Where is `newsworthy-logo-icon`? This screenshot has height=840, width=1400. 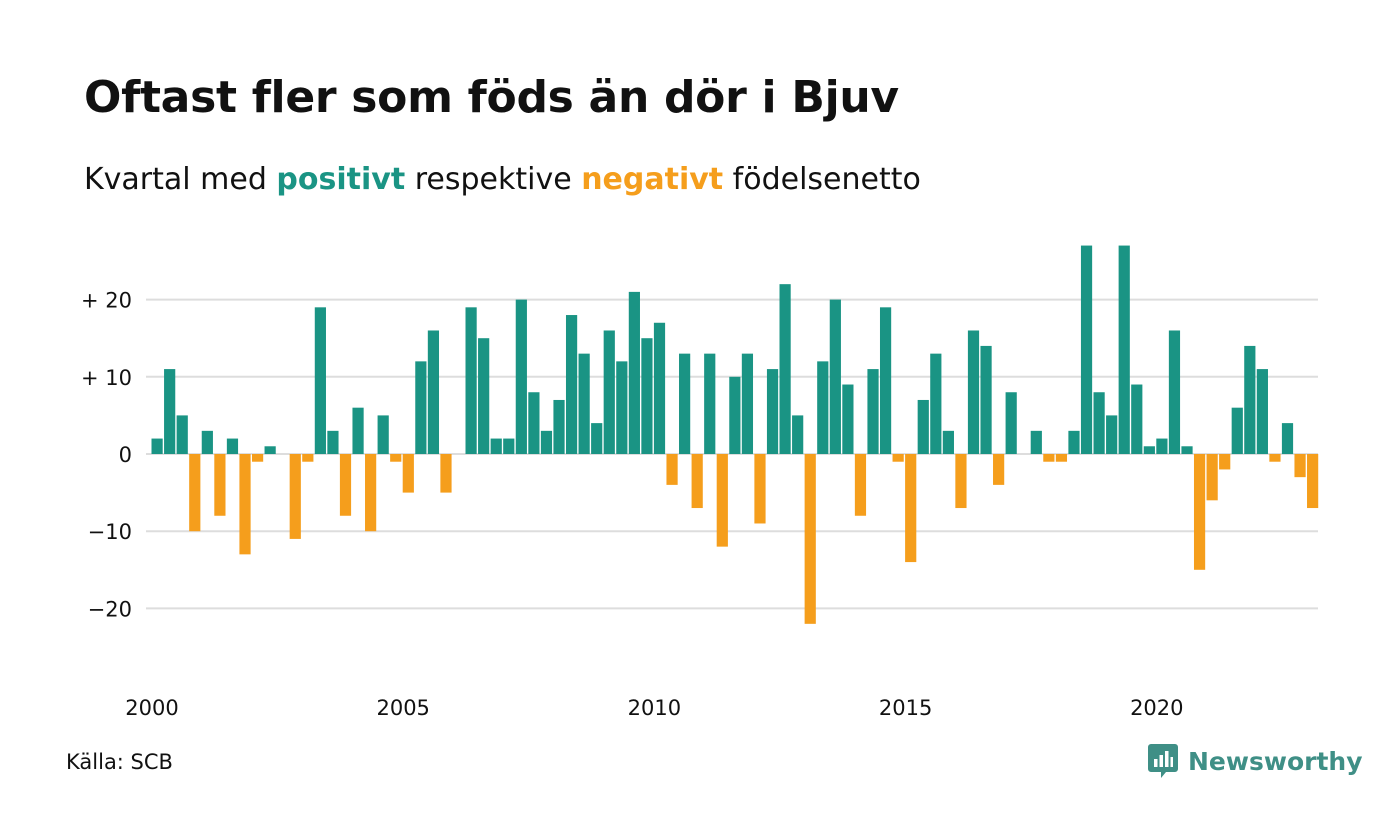 newsworthy-logo-icon is located at coordinates (1163, 761).